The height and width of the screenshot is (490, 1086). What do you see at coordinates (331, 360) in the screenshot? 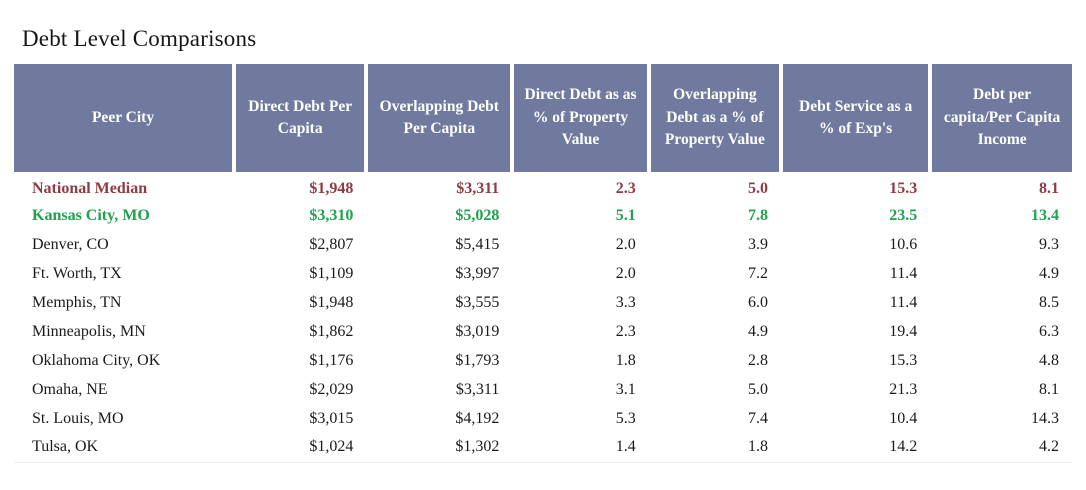
I see `cell-value: $1,176` at bounding box center [331, 360].